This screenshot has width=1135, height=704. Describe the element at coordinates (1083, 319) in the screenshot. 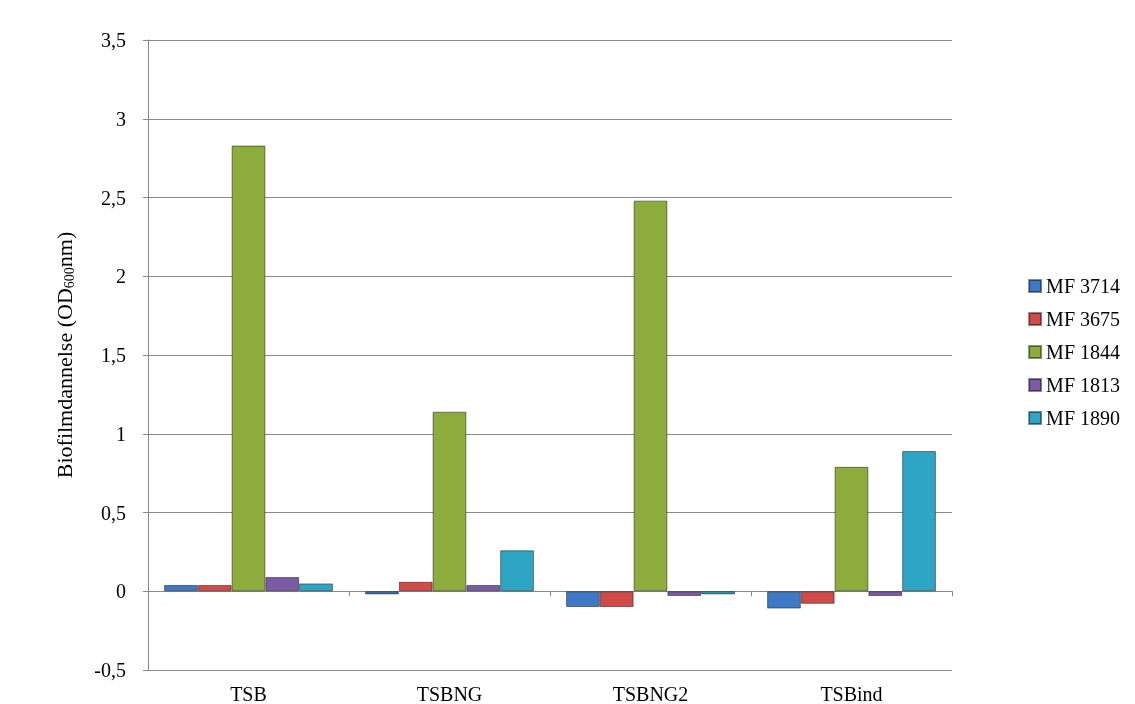

I see `legend-label: MF 3675` at that location.